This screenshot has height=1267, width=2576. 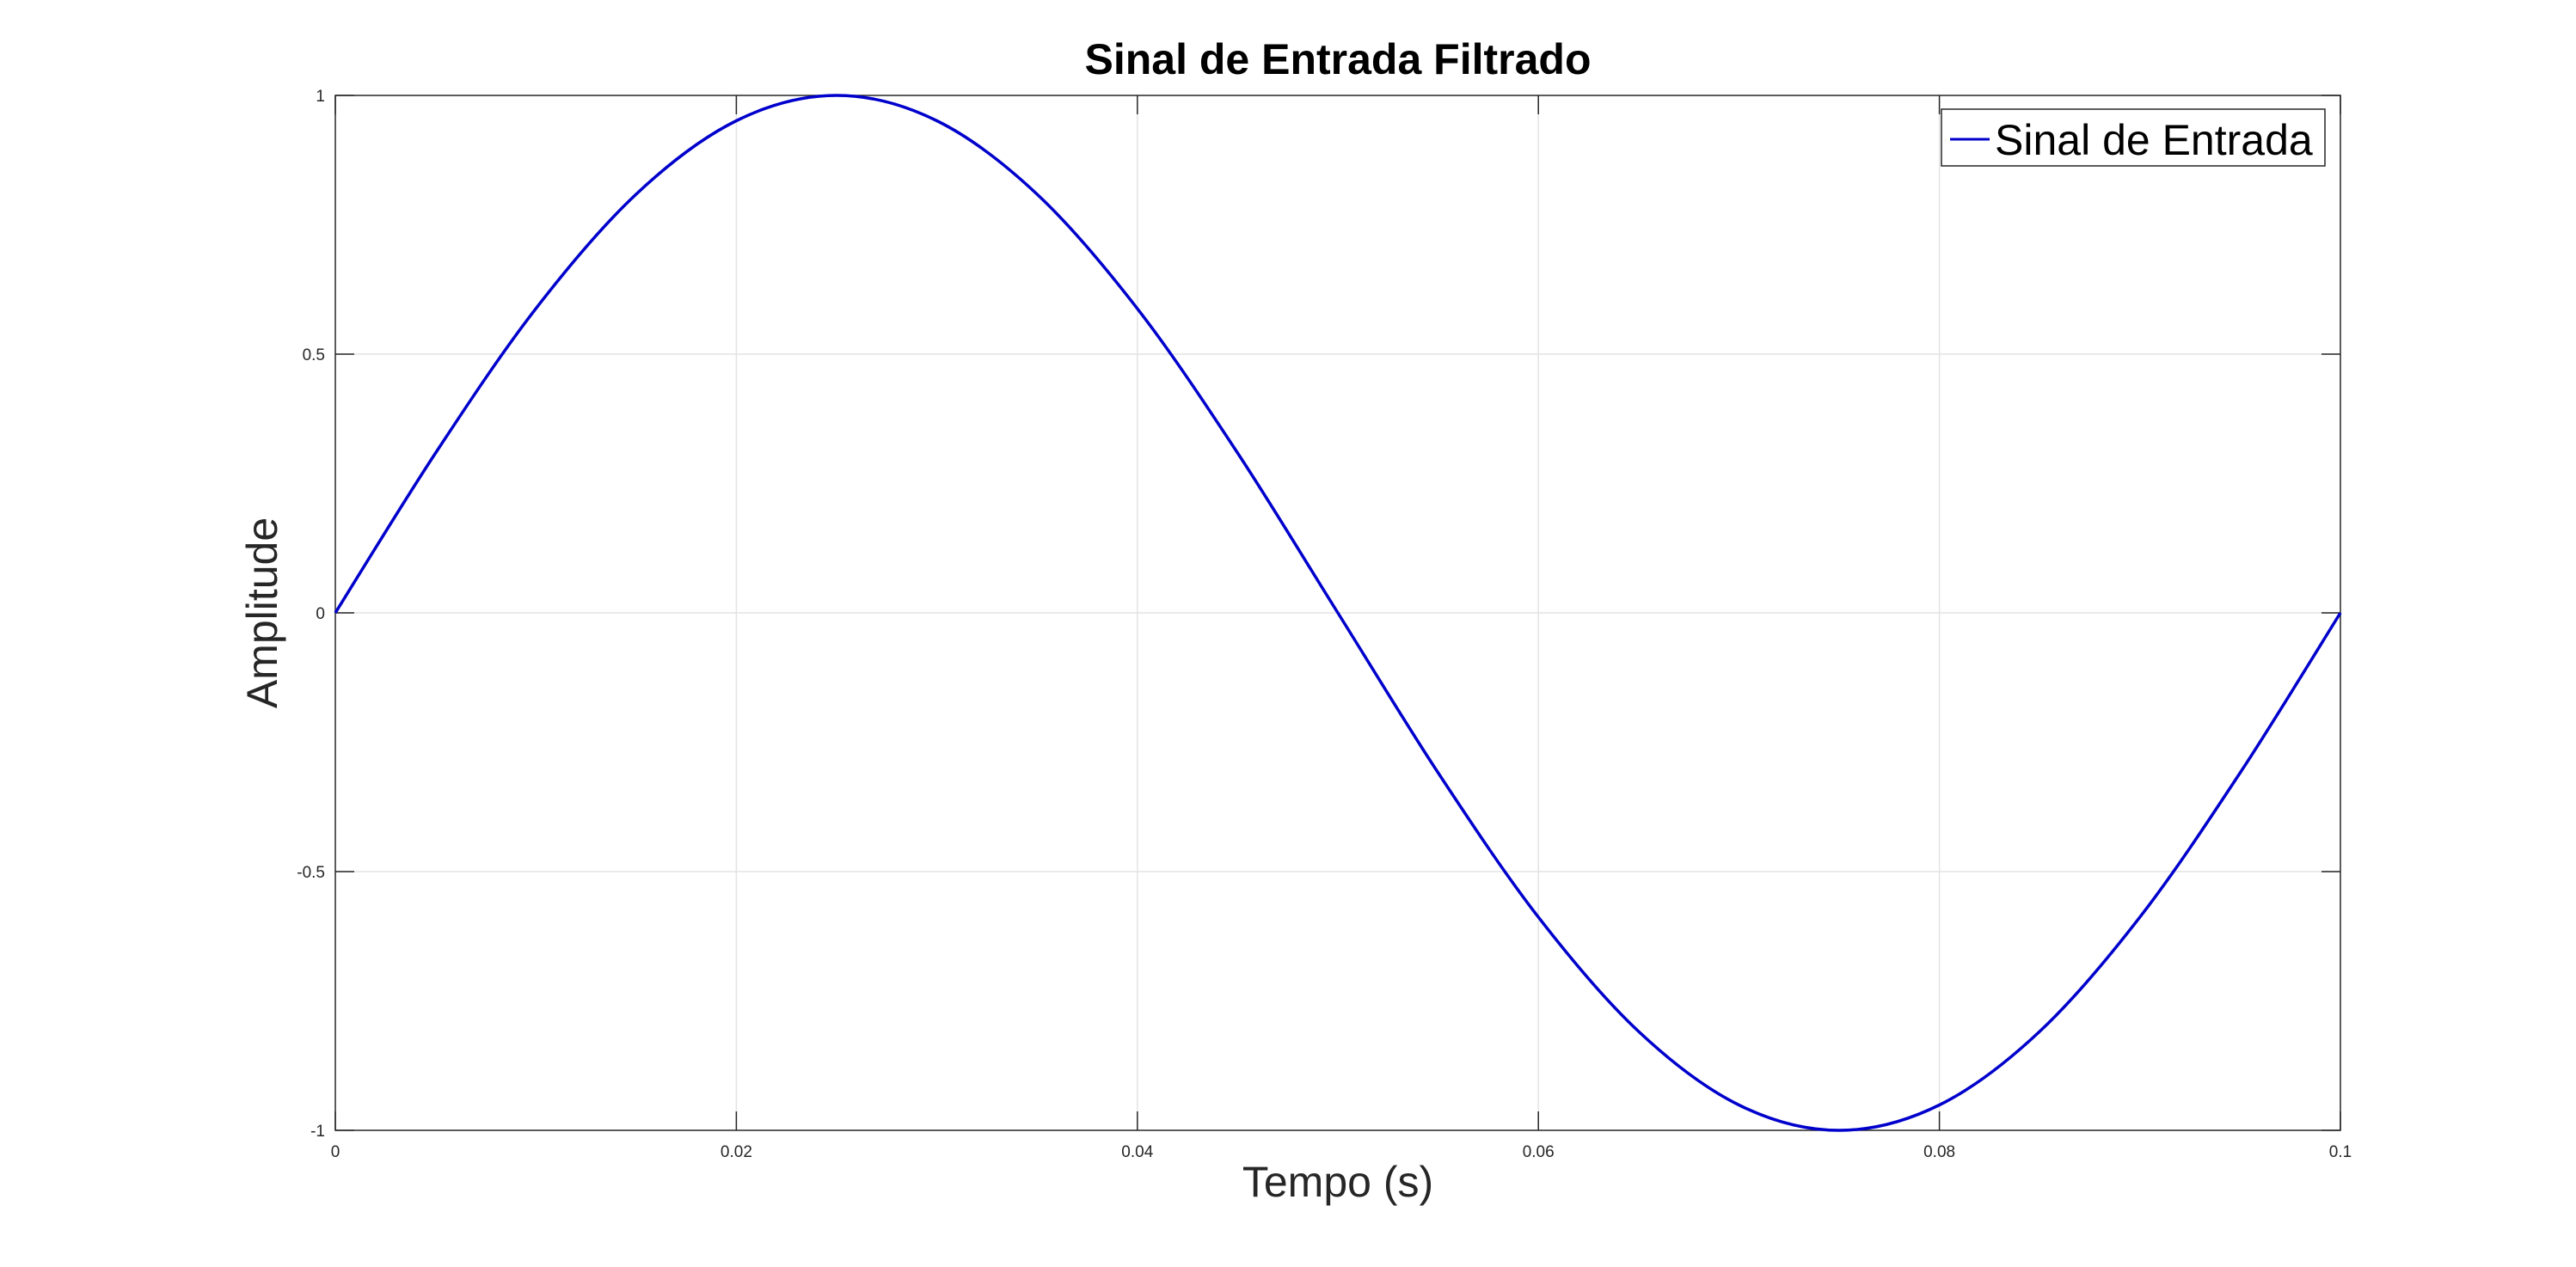 What do you see at coordinates (335, 1152) in the screenshot?
I see `x-tick-label: 0` at bounding box center [335, 1152].